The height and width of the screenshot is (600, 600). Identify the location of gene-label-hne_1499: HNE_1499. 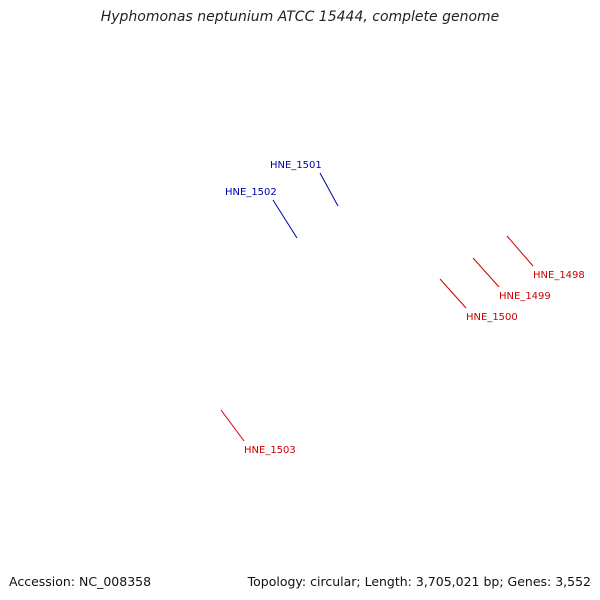
(525, 296).